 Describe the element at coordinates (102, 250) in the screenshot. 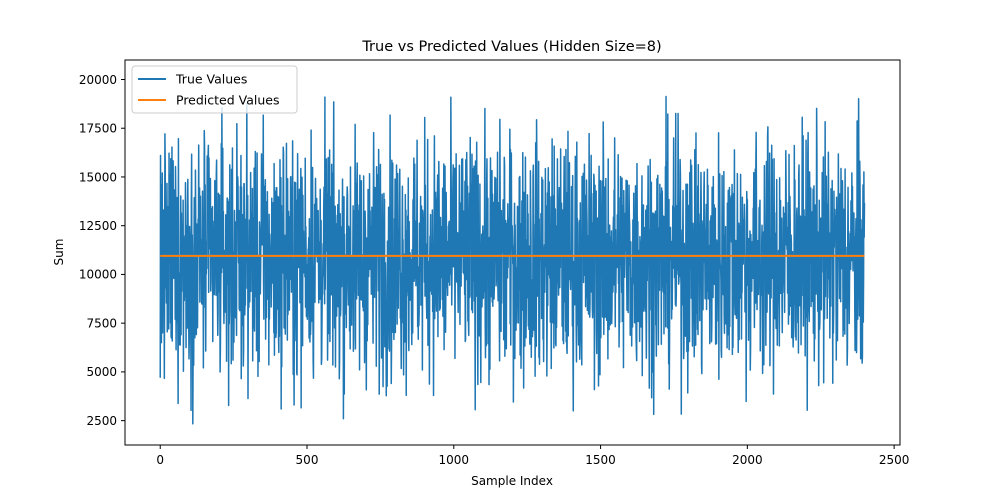

I see `y-axis: 2500 5000 7500 10000 12500 15000 17500 20000` at that location.